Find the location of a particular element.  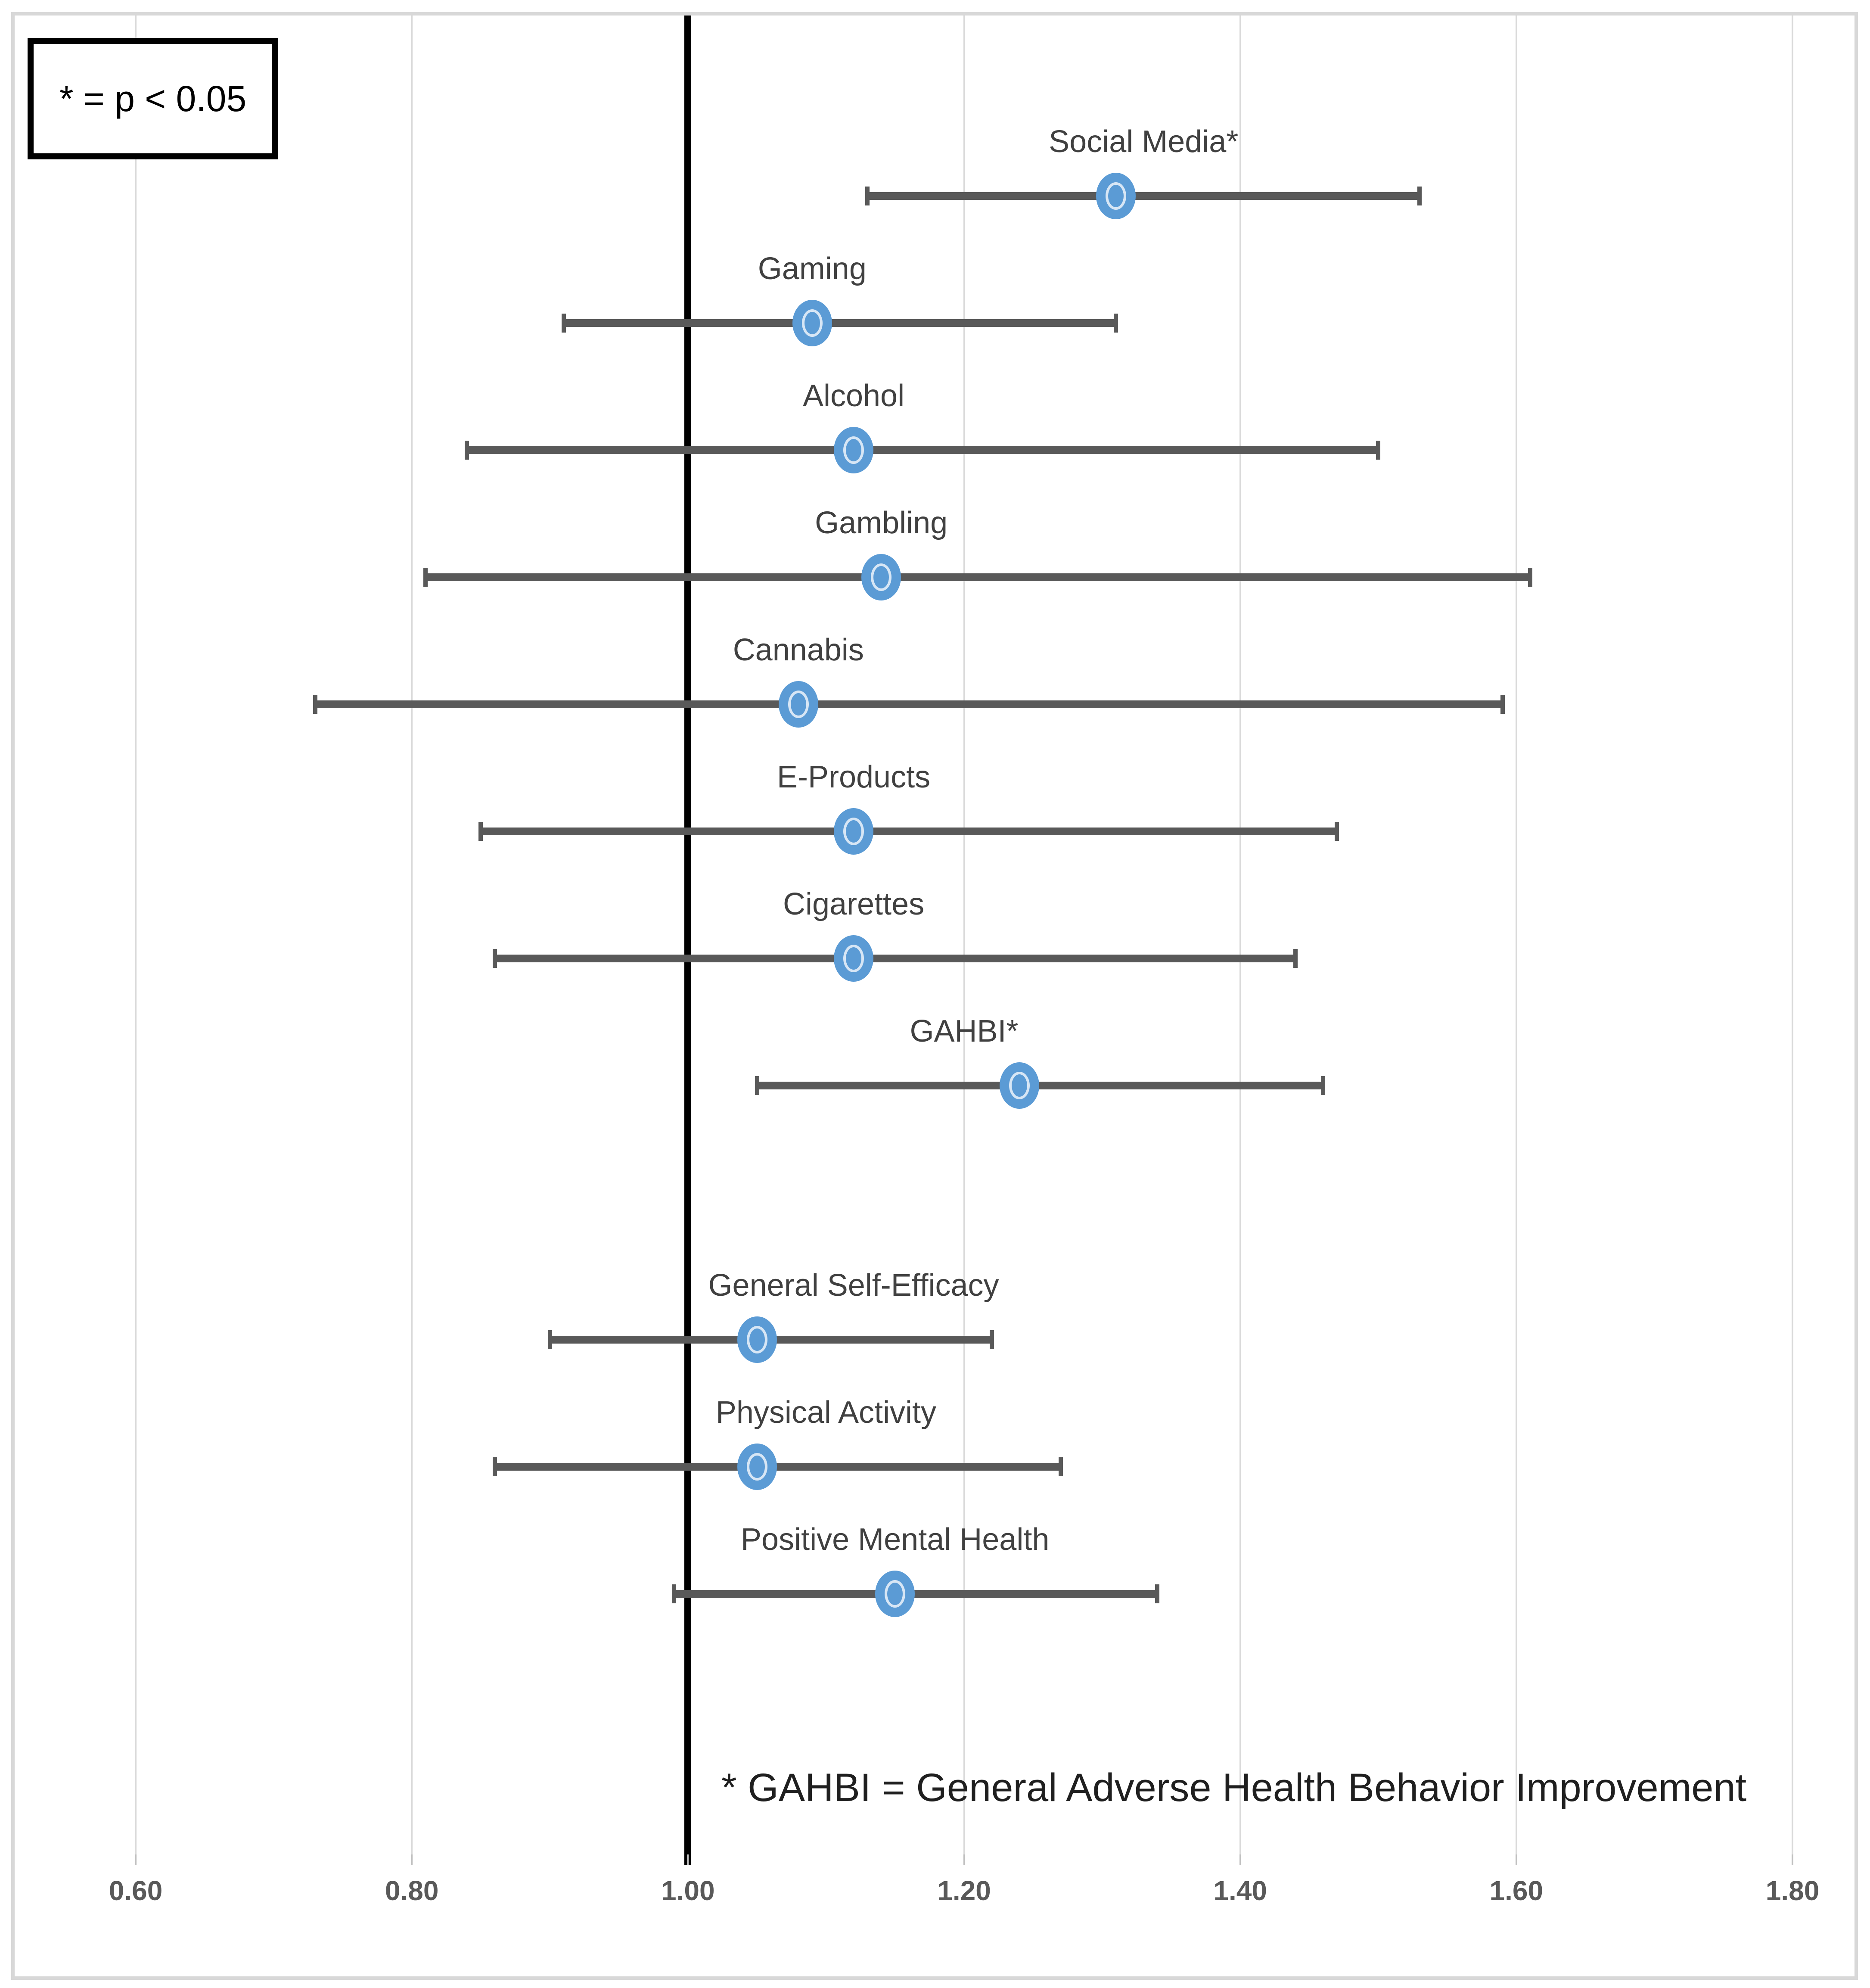

x-tick-label: 0.80 is located at coordinates (412, 1891).